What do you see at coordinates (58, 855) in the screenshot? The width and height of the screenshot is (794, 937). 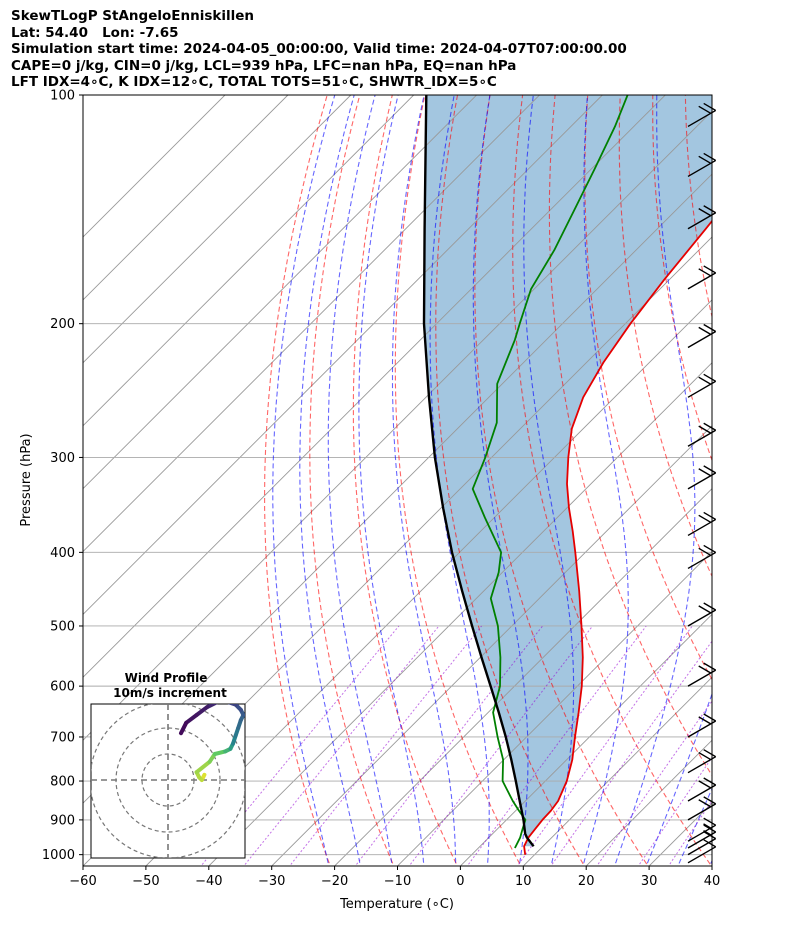 I see `y-tick-label: 1000` at bounding box center [58, 855].